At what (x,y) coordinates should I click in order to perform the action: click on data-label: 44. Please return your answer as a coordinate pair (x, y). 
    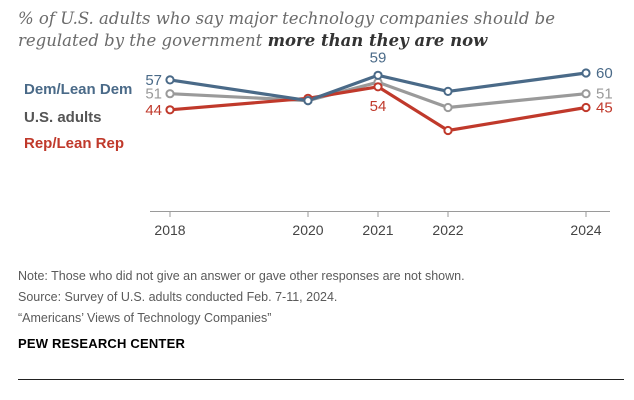
    Looking at the image, I should click on (153, 110).